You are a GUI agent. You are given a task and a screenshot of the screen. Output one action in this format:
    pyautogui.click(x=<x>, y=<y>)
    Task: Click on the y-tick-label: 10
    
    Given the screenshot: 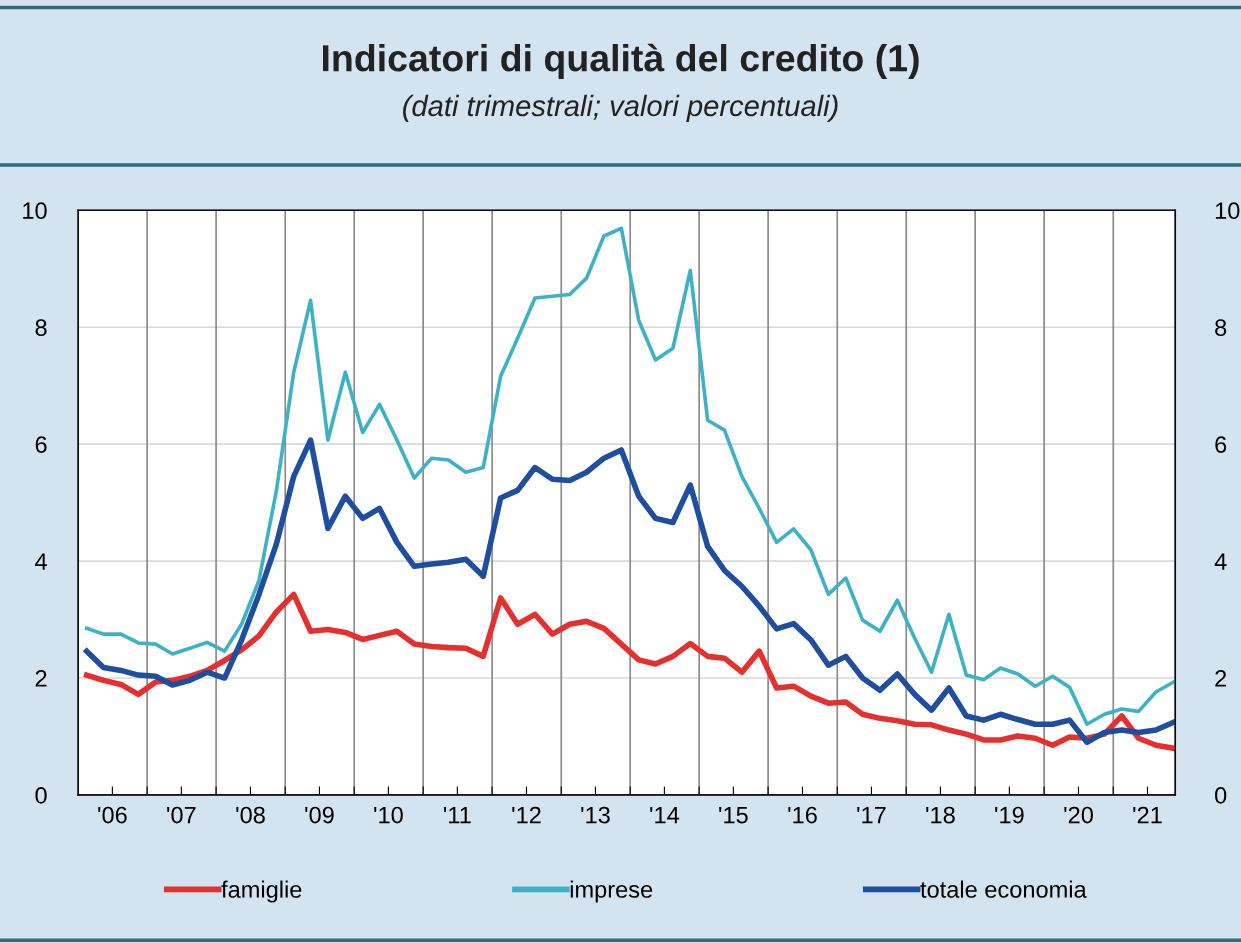 What is the action you would take?
    pyautogui.click(x=35, y=211)
    